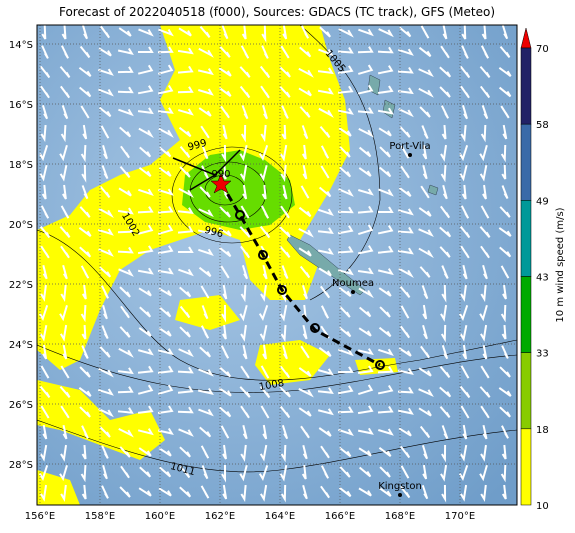  I want to click on lon-label: 160°E, so click(160, 516).